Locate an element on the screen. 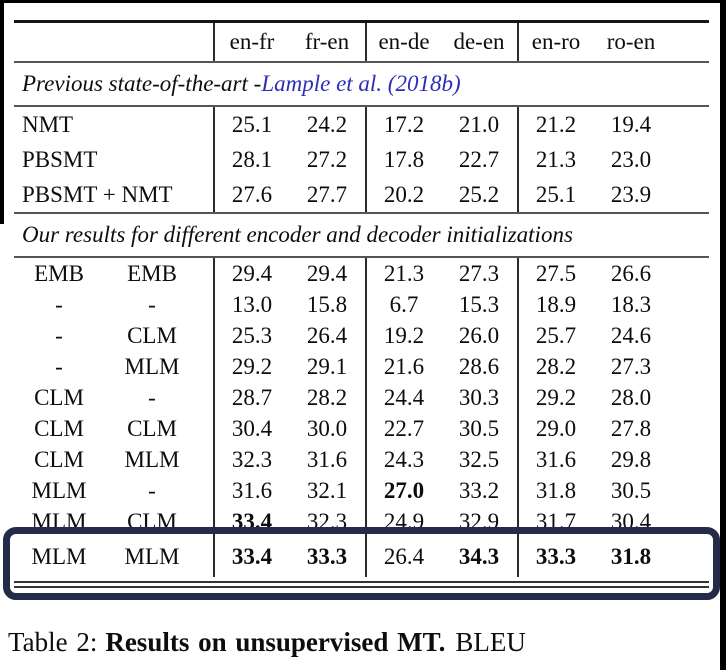  bleu-value: 18.9 is located at coordinates (555, 304).